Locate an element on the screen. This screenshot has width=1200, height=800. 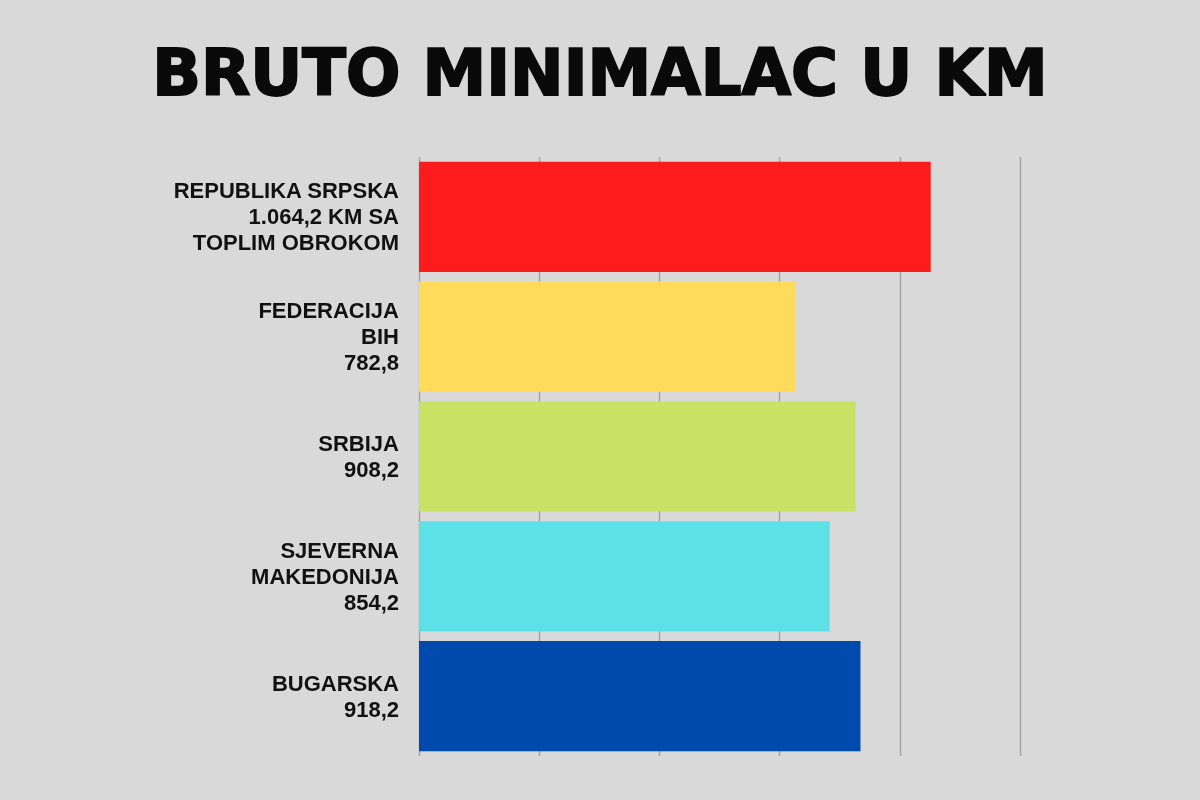
data-label: 854,2 is located at coordinates (371, 602).